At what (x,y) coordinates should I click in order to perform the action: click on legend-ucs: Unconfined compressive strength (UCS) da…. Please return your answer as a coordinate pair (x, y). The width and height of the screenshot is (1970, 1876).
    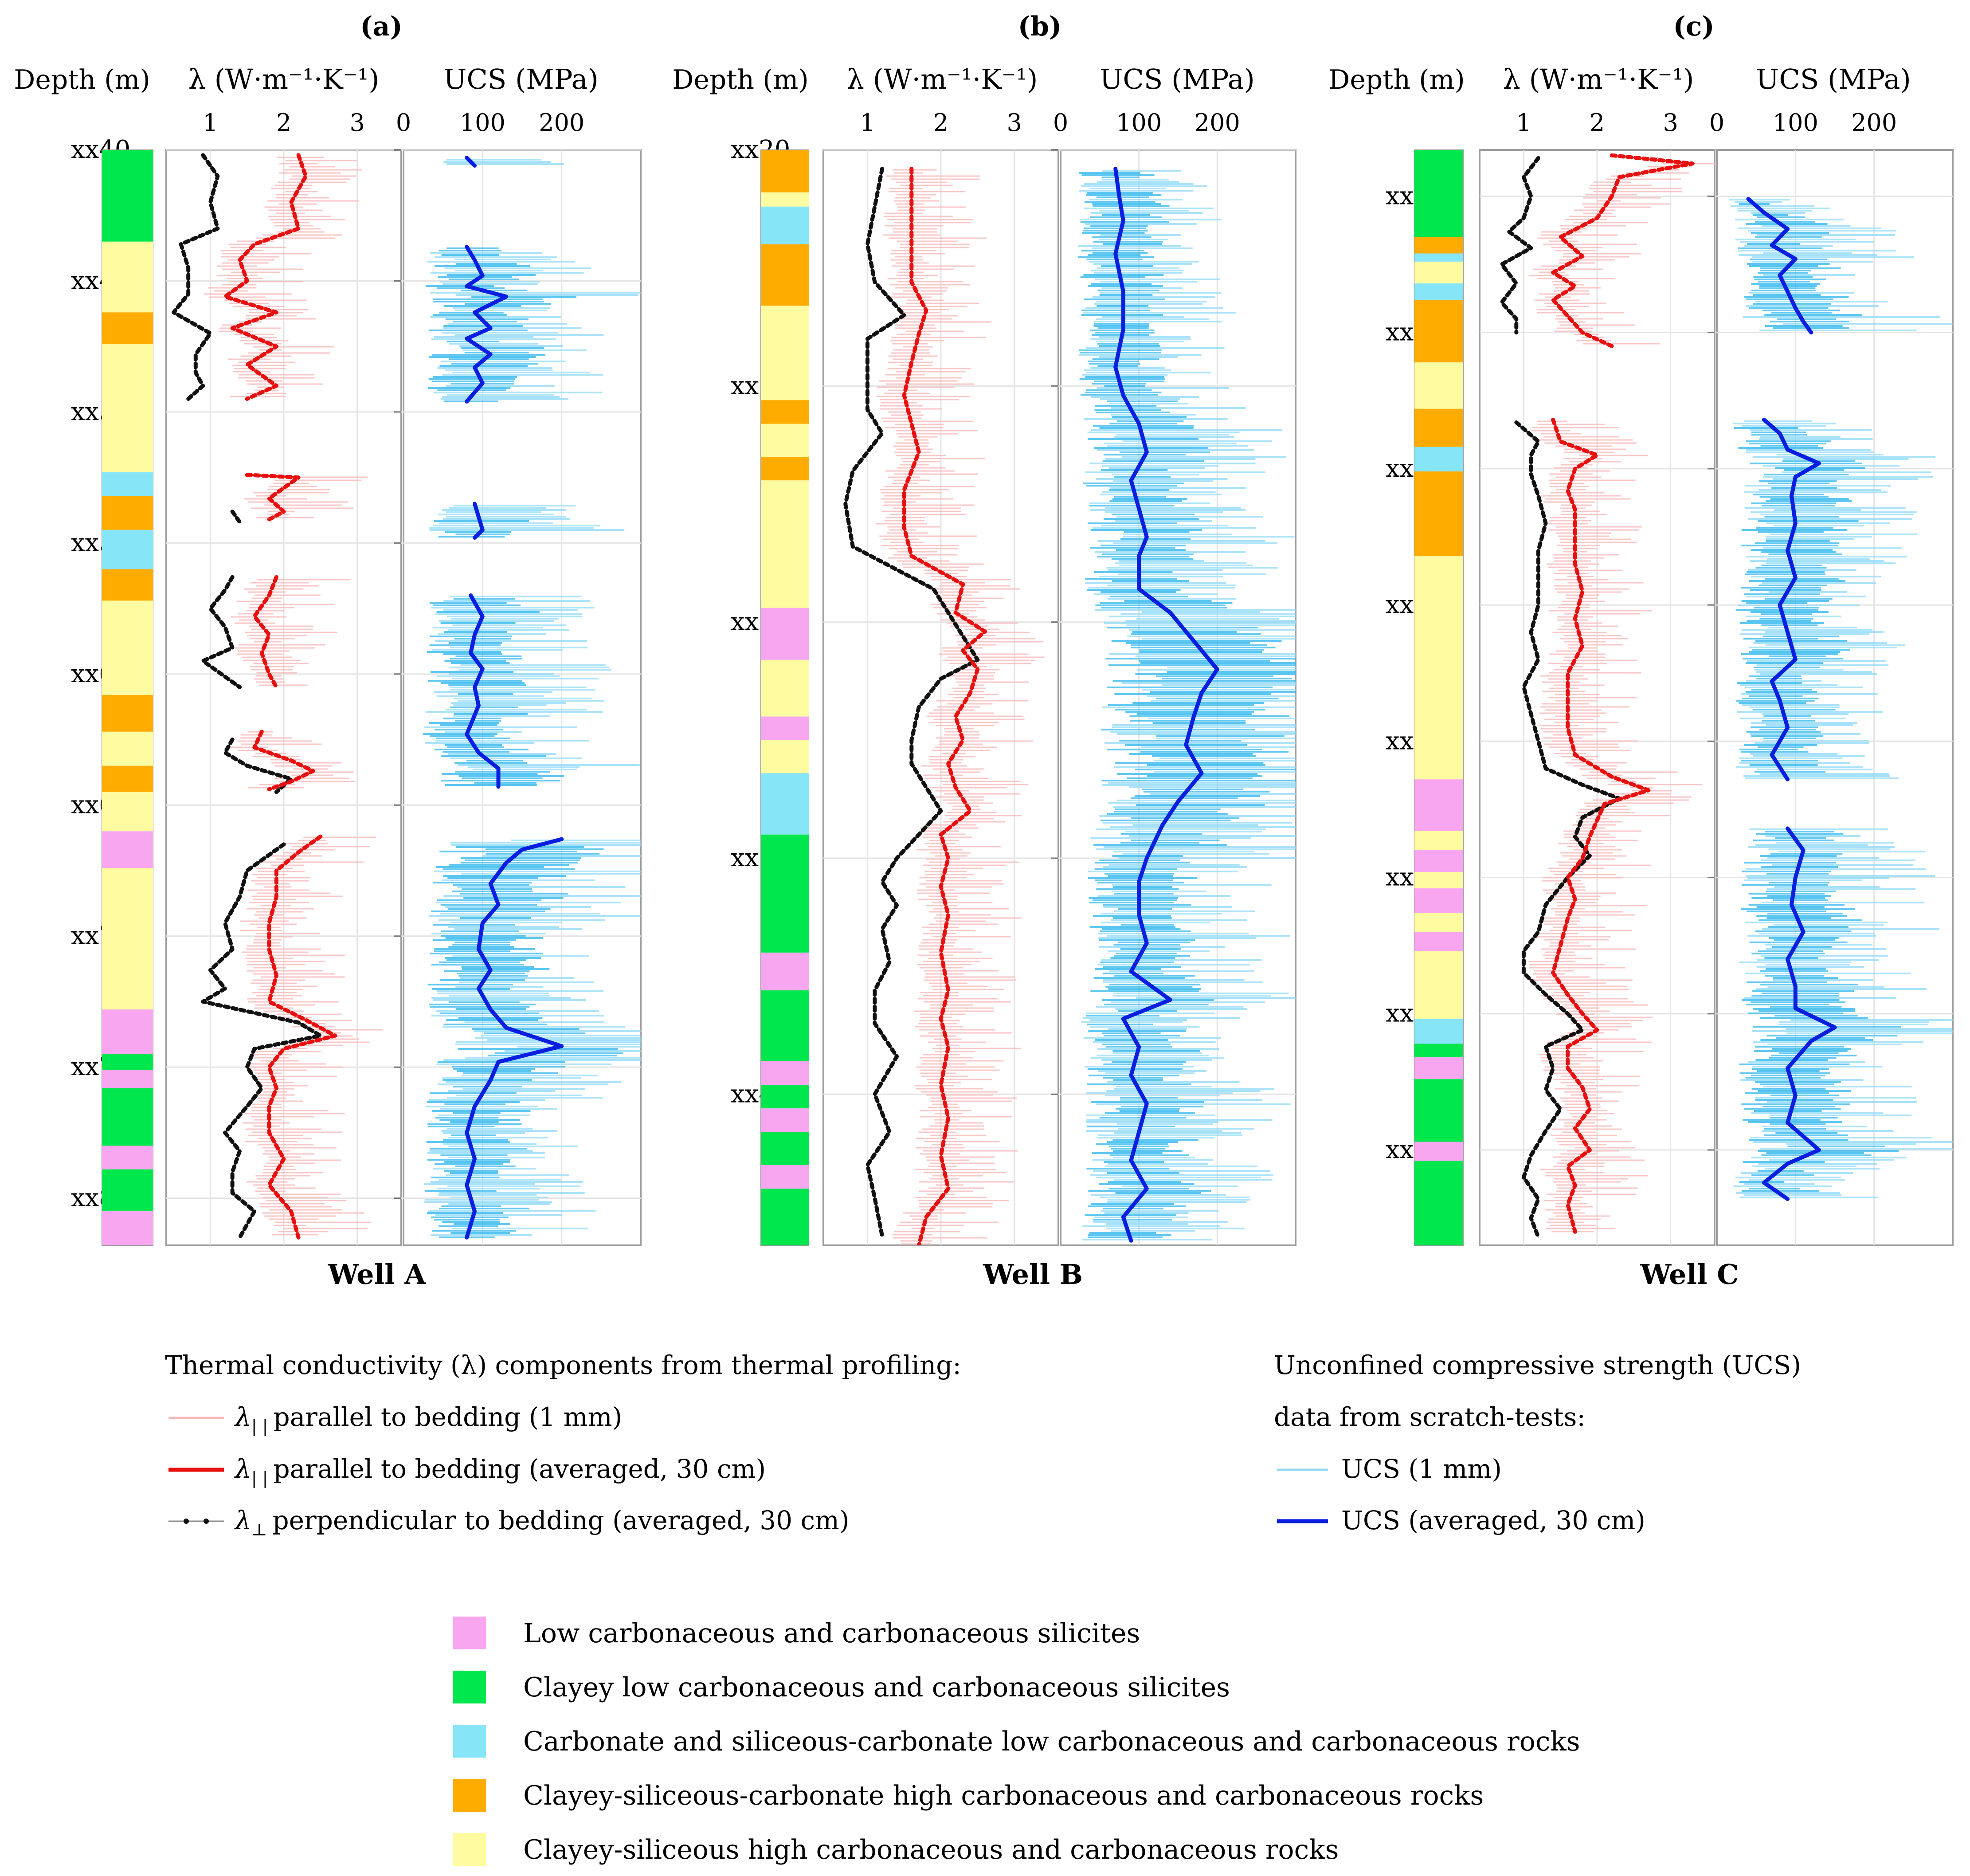
    Looking at the image, I should click on (1537, 1442).